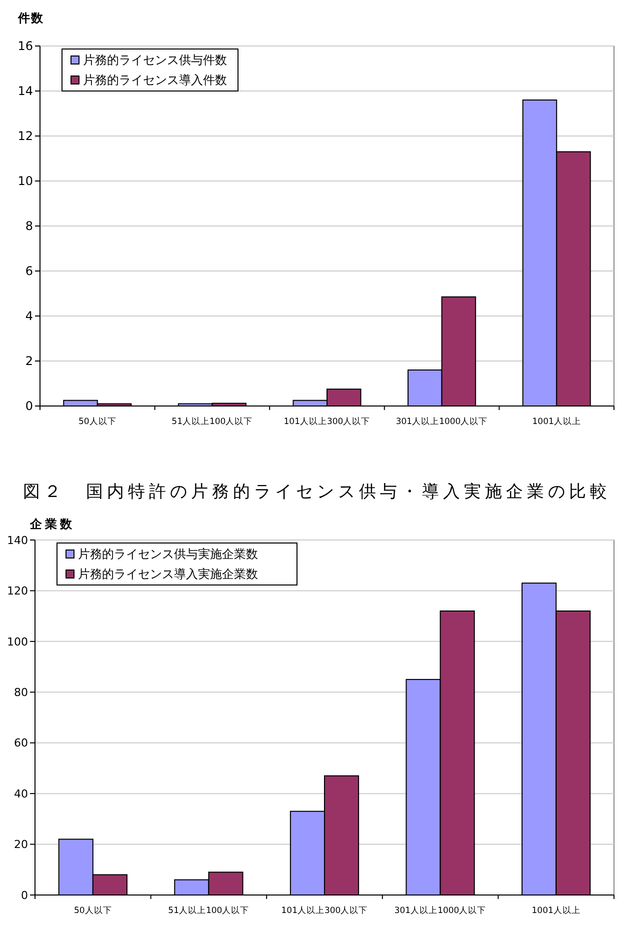 The image size is (634, 928). I want to click on legend-label: 片務的ライセンス導入件数, so click(155, 80).